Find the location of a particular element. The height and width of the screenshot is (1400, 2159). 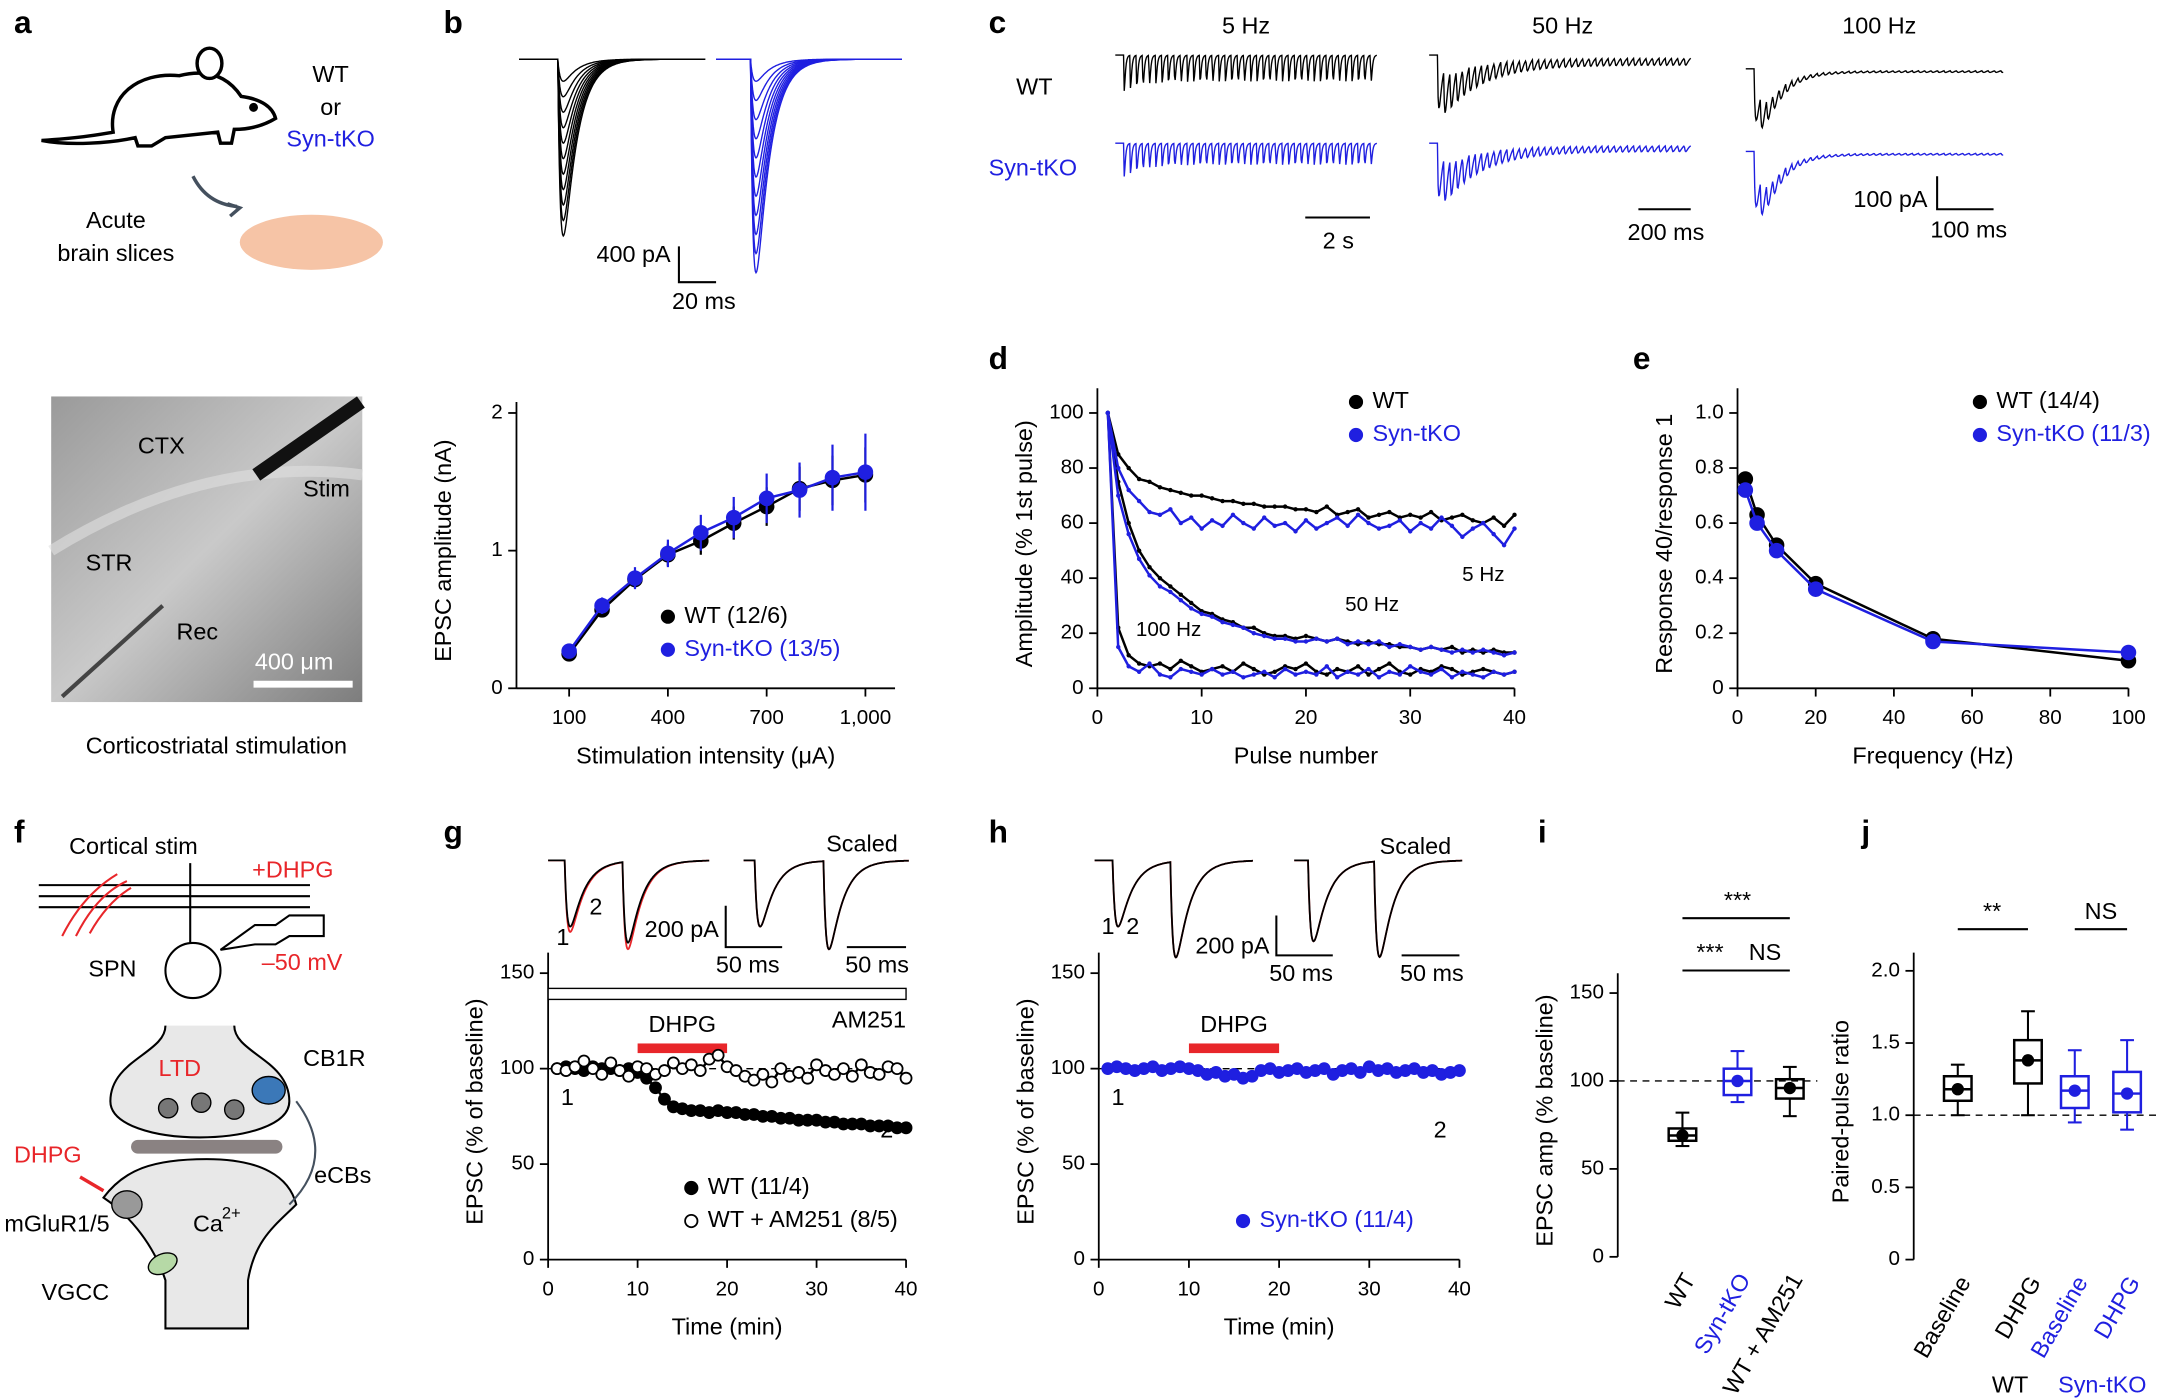

scale-label: 2 s is located at coordinates (1338, 240).